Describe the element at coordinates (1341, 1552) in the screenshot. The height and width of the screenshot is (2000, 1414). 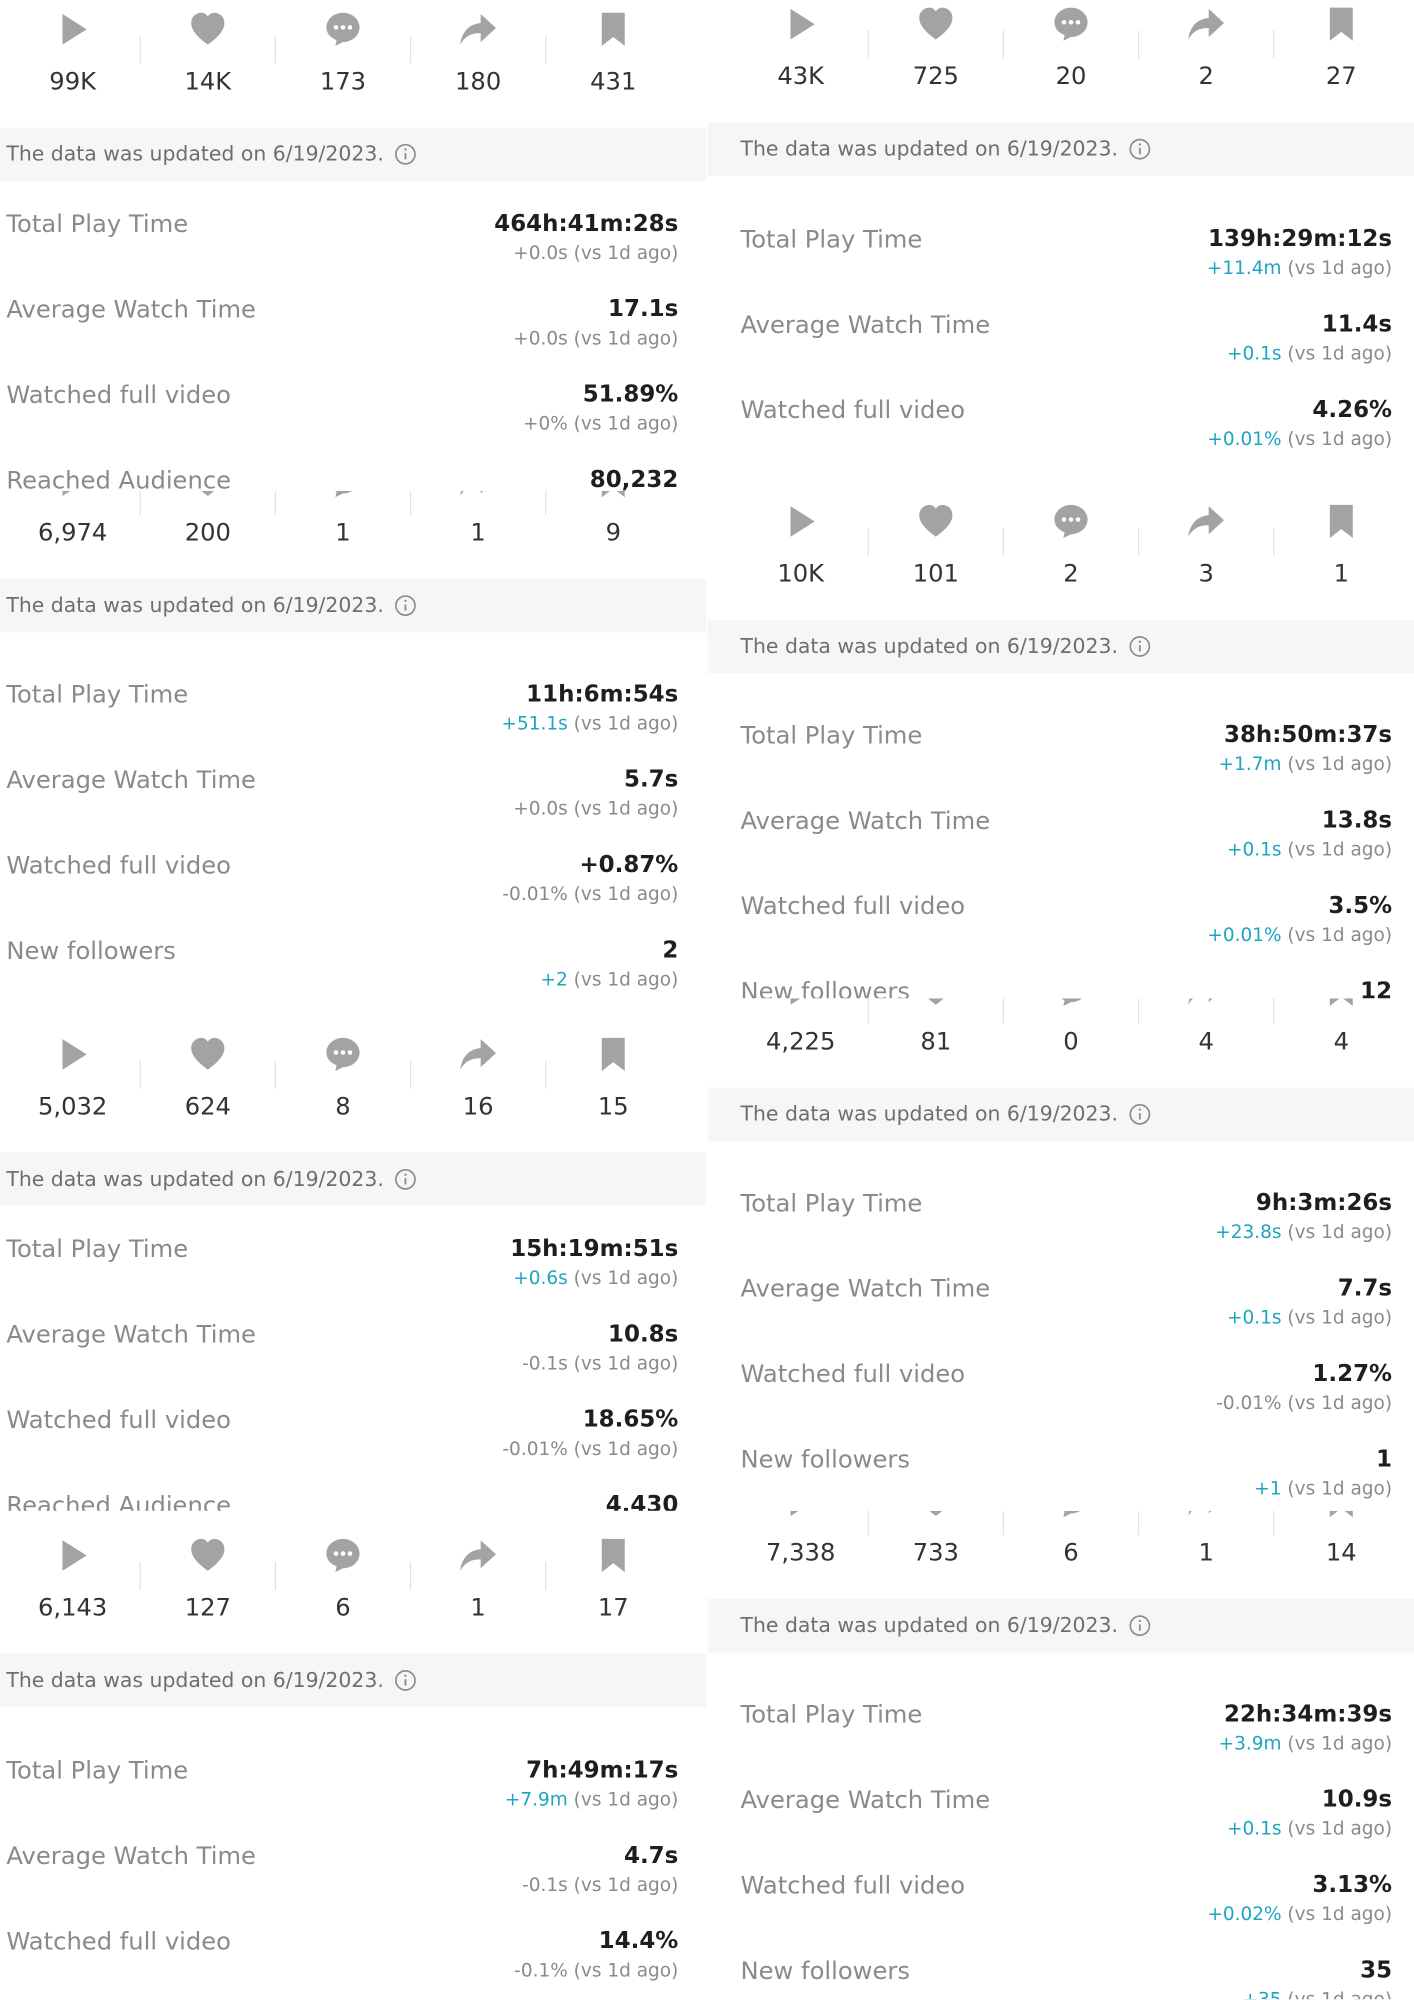
I see `stat-count: 14` at that location.